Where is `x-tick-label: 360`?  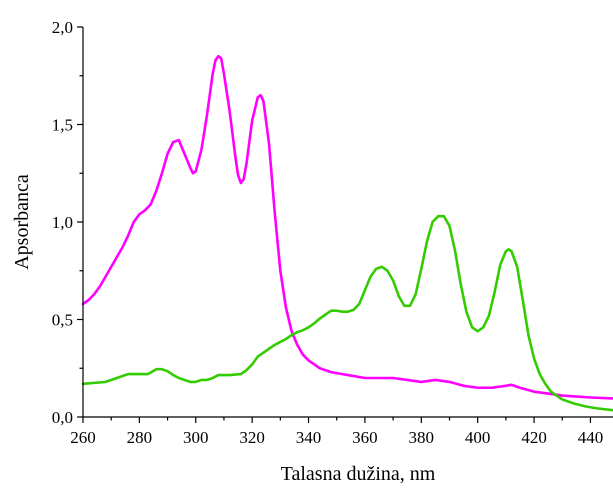
x-tick-label: 360 is located at coordinates (365, 437).